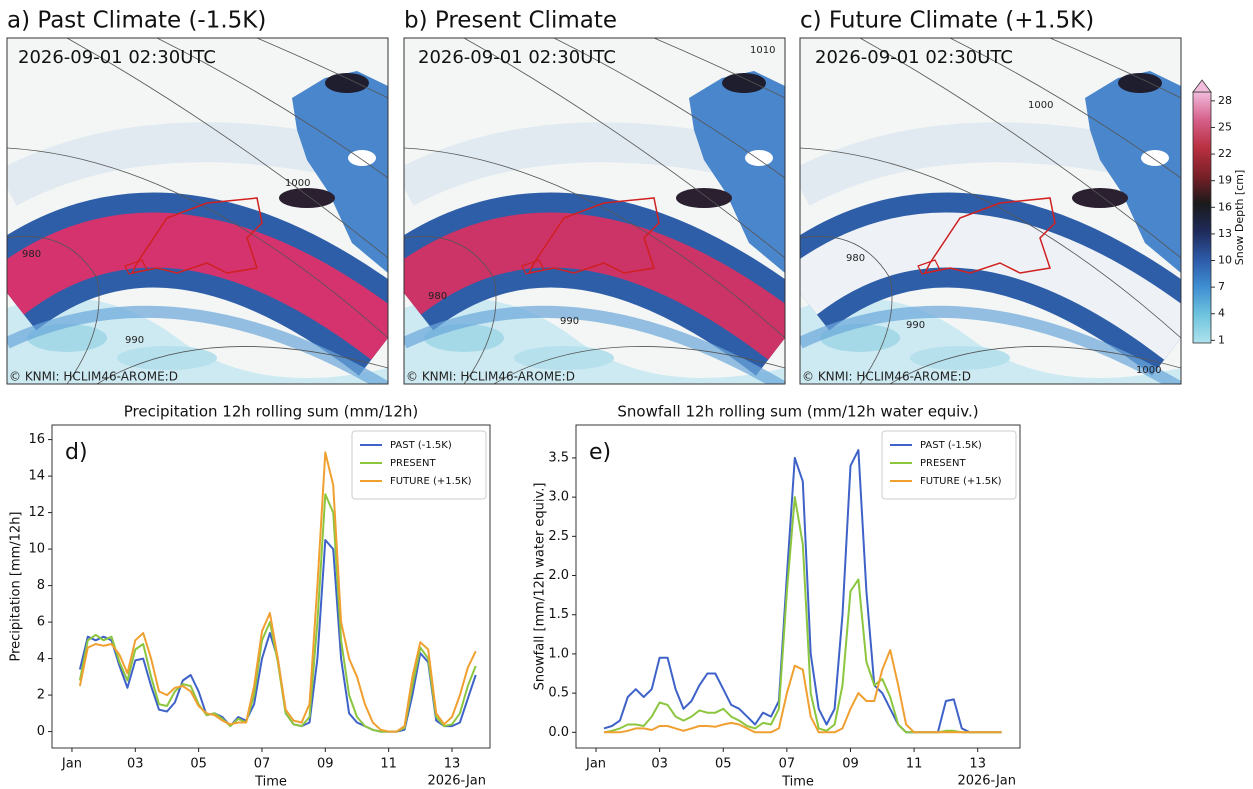  I want to click on colorbar-tick-label: 22, so click(1225, 153).